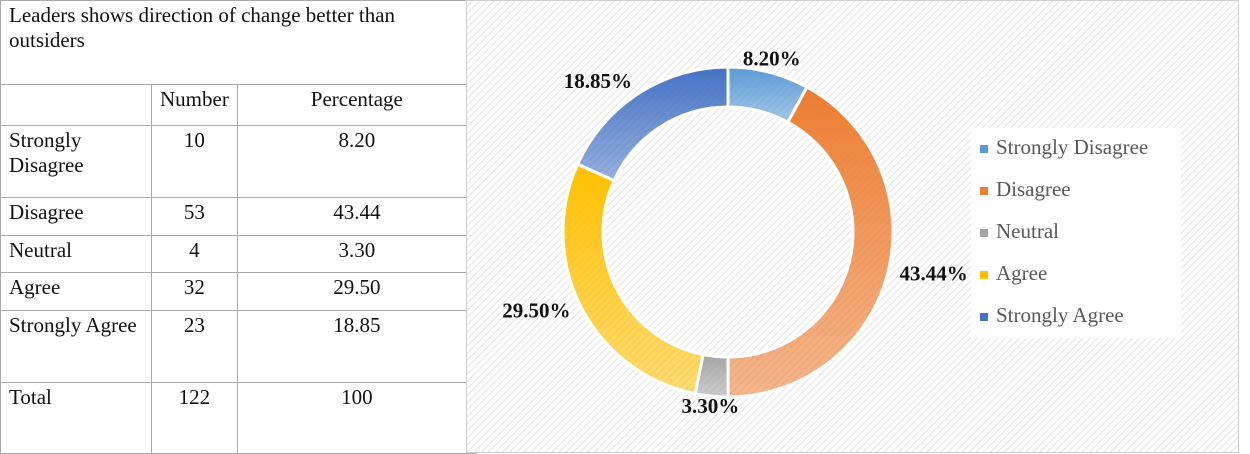 The image size is (1250, 454). I want to click on table-row: Total 122 100, so click(238, 418).